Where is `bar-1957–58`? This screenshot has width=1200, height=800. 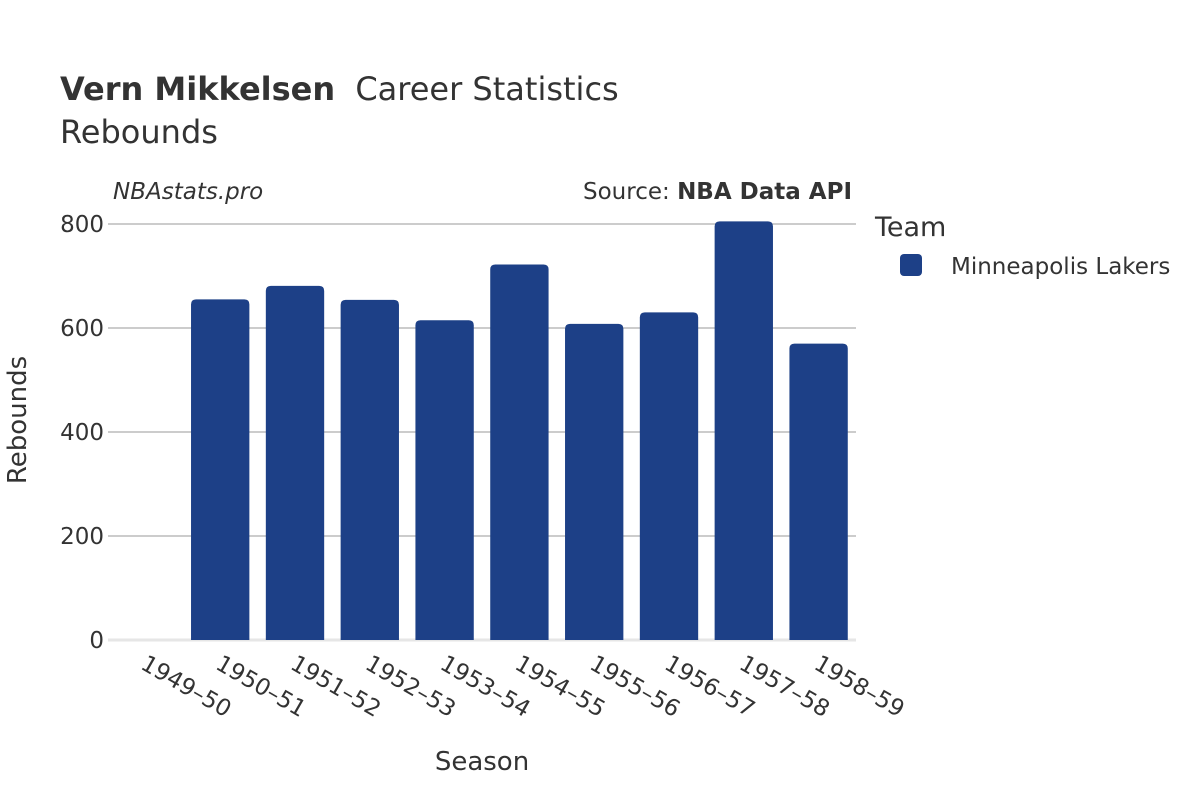
bar-1957–58 is located at coordinates (743, 430).